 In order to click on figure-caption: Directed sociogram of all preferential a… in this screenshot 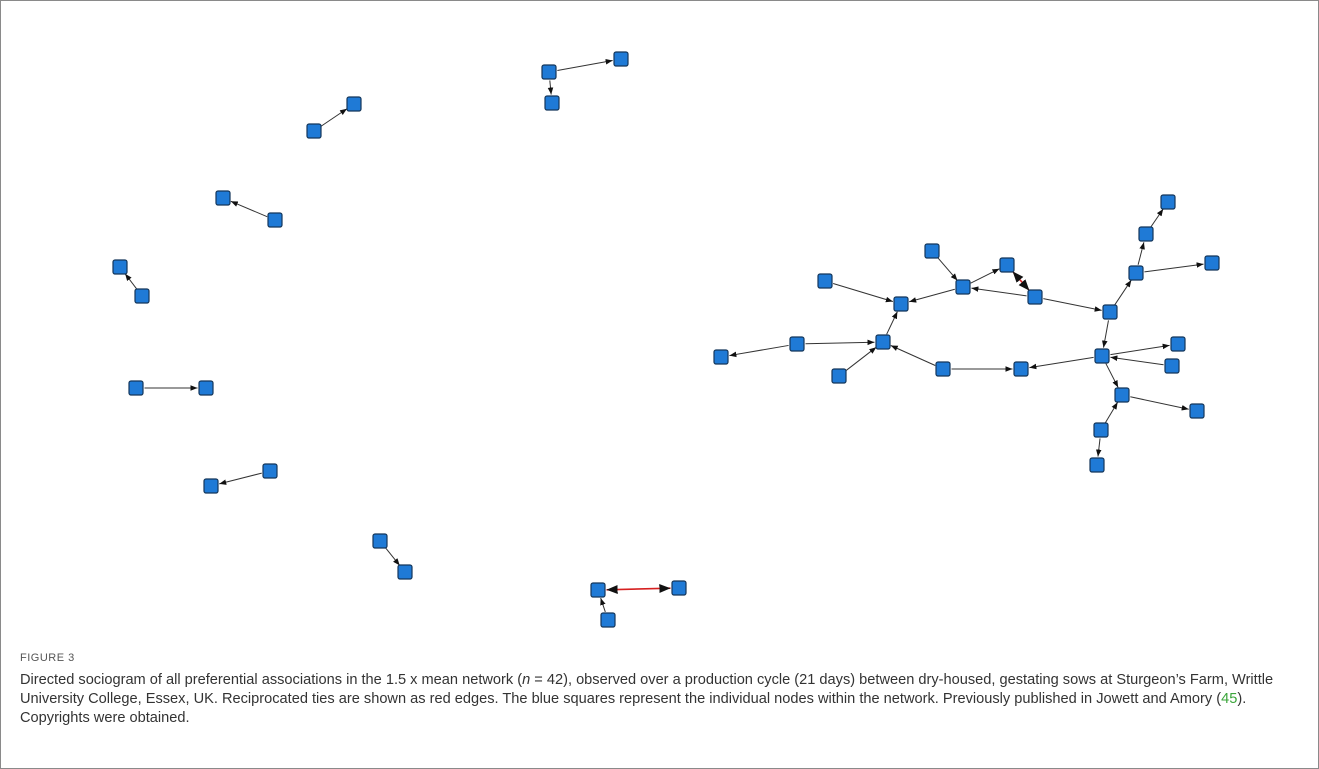, I will do `click(662, 699)`.